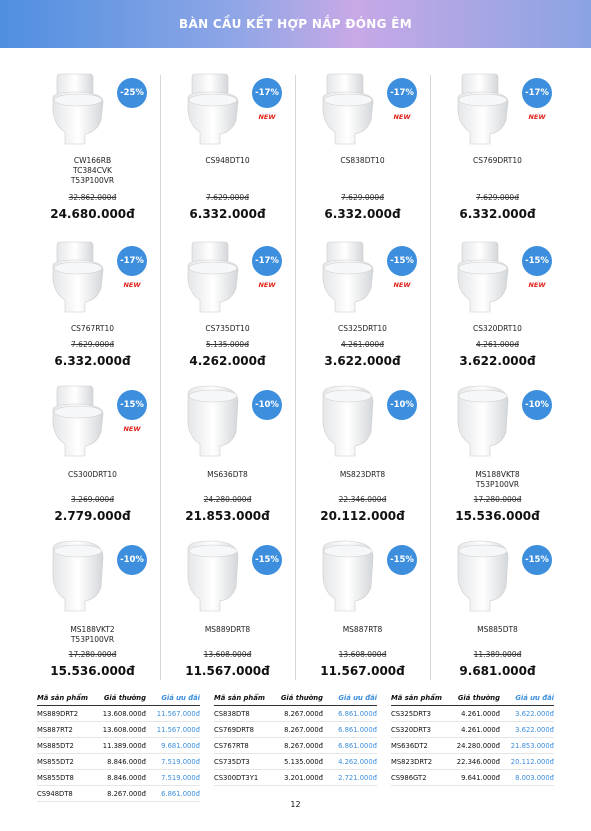 The height and width of the screenshot is (831, 591). Describe the element at coordinates (295, 730) in the screenshot. I see `table-row: CS769DRT8 8.267.000đ 6.861.000đ` at that location.